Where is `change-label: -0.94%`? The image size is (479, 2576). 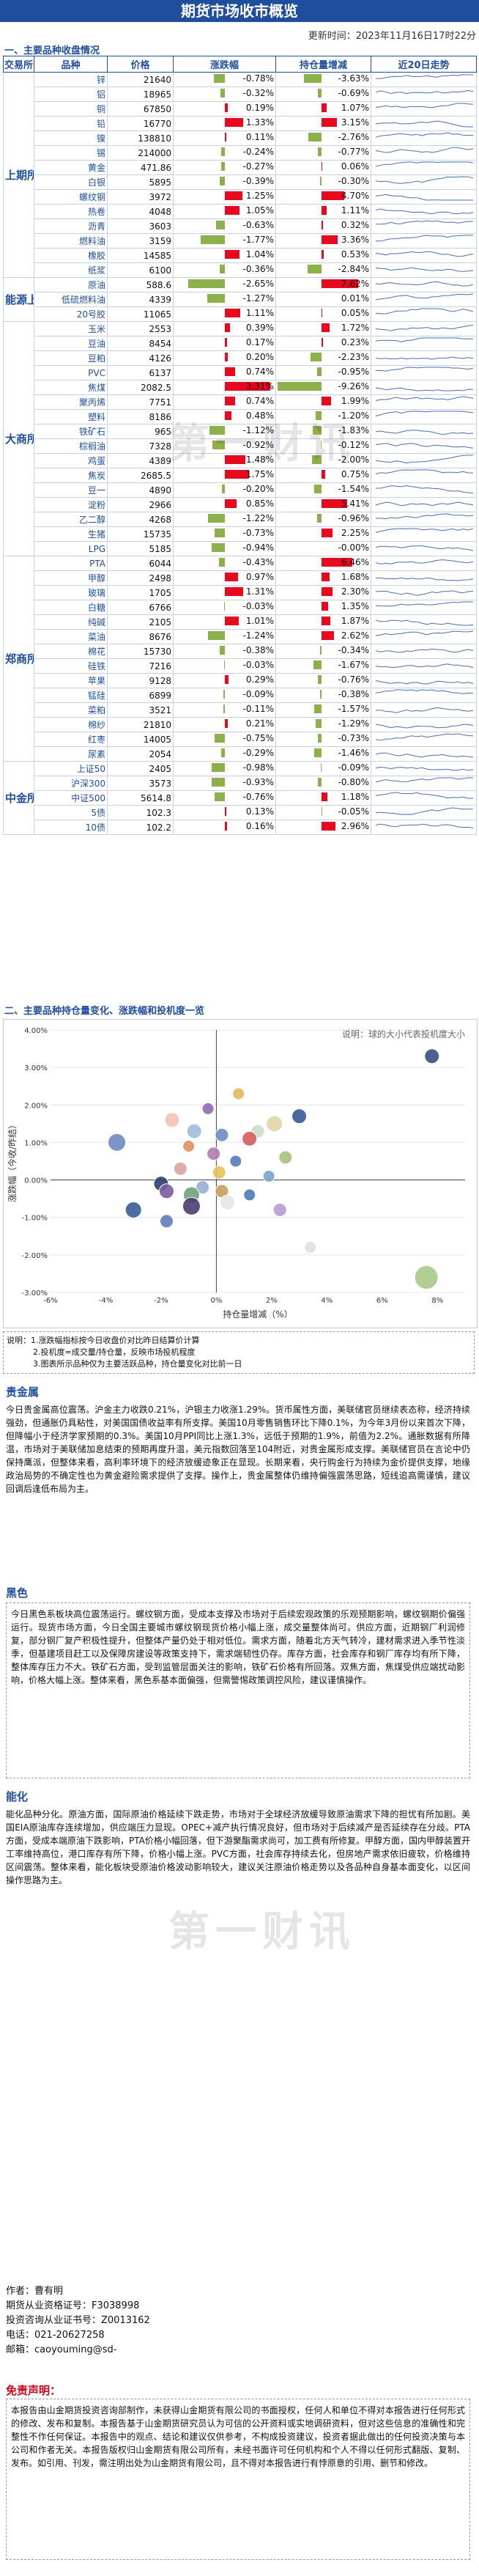 change-label: -0.94% is located at coordinates (258, 547).